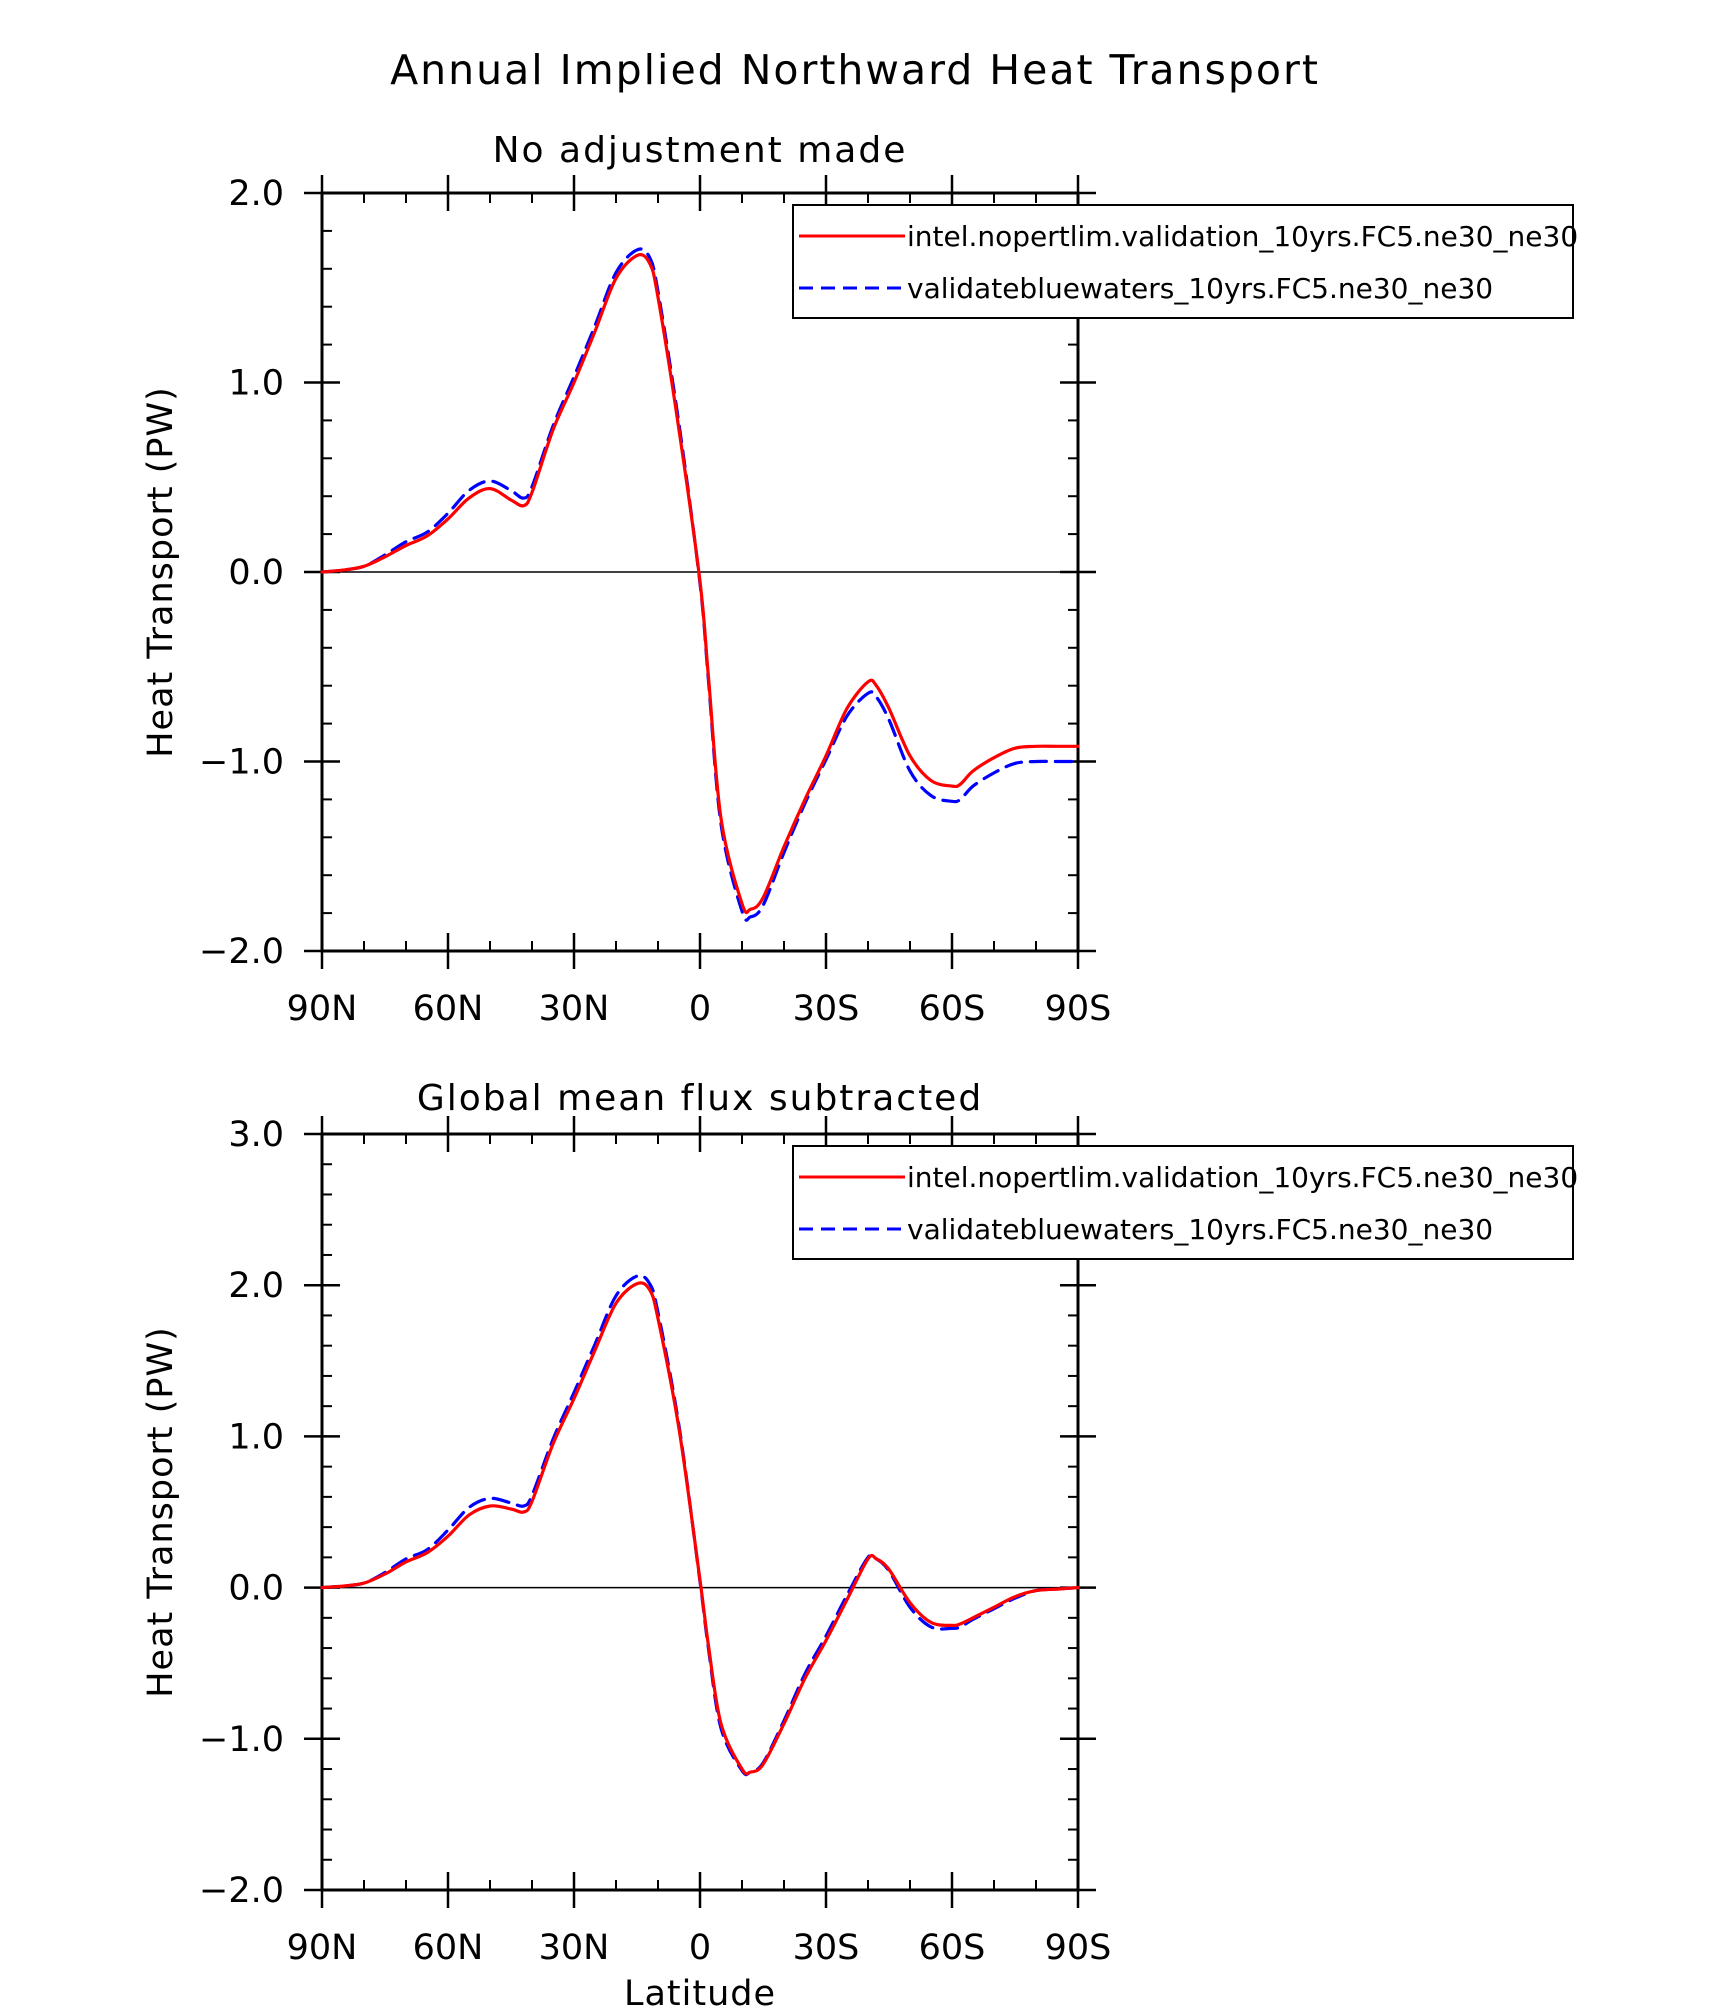  What do you see at coordinates (256, 1135) in the screenshot?
I see `y-tick-label: 3.0` at bounding box center [256, 1135].